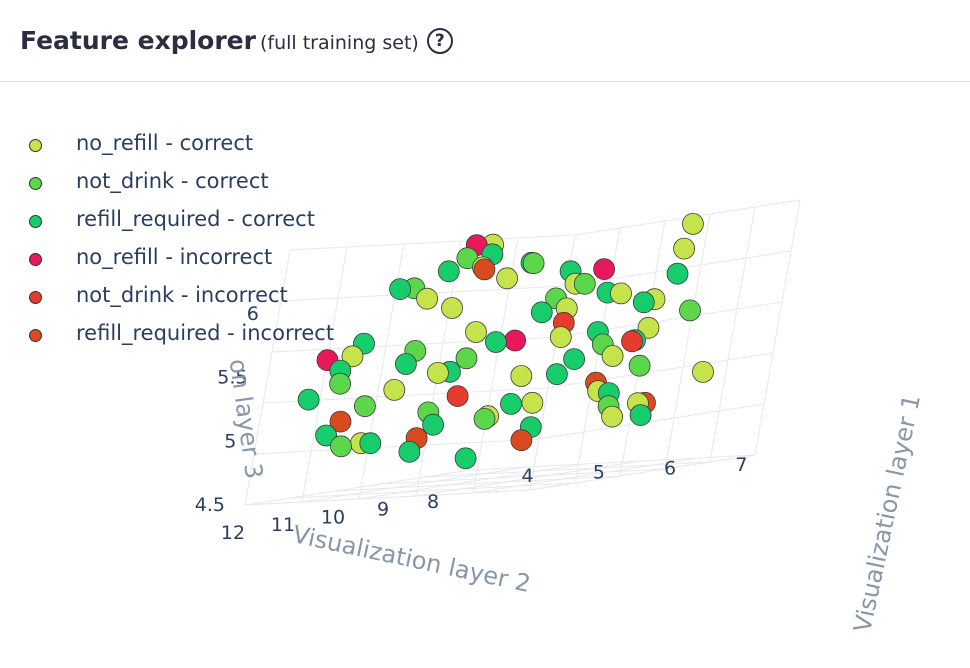 This screenshot has width=970, height=668. What do you see at coordinates (232, 378) in the screenshot?
I see `z-tick-label: 5.5` at bounding box center [232, 378].